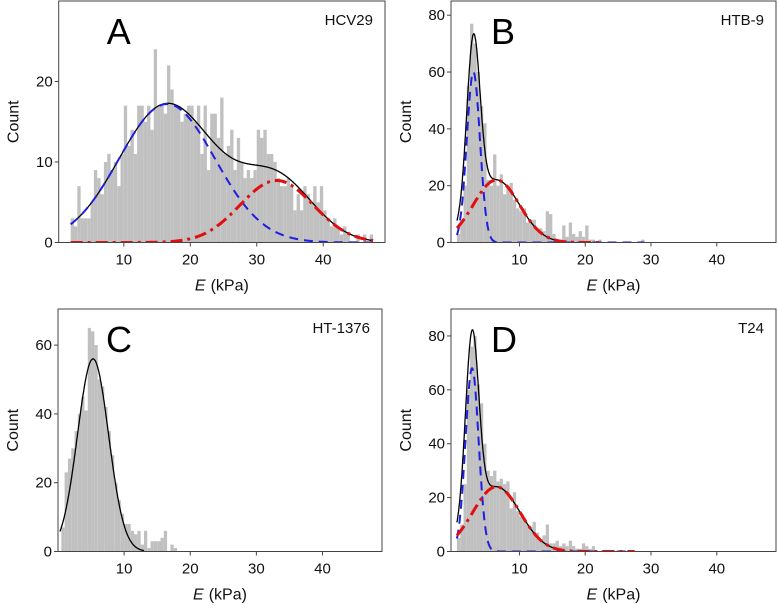  What do you see at coordinates (436, 15) in the screenshot?
I see `y-tick-label: 80` at bounding box center [436, 15].